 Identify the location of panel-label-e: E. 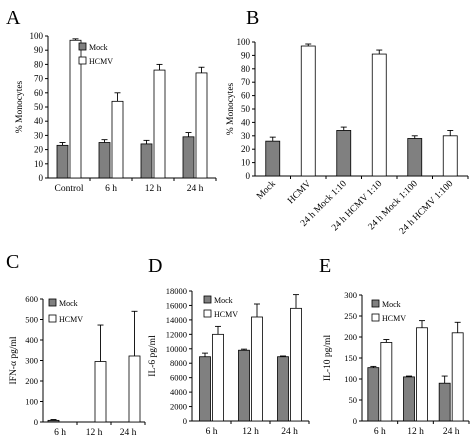
(325, 266).